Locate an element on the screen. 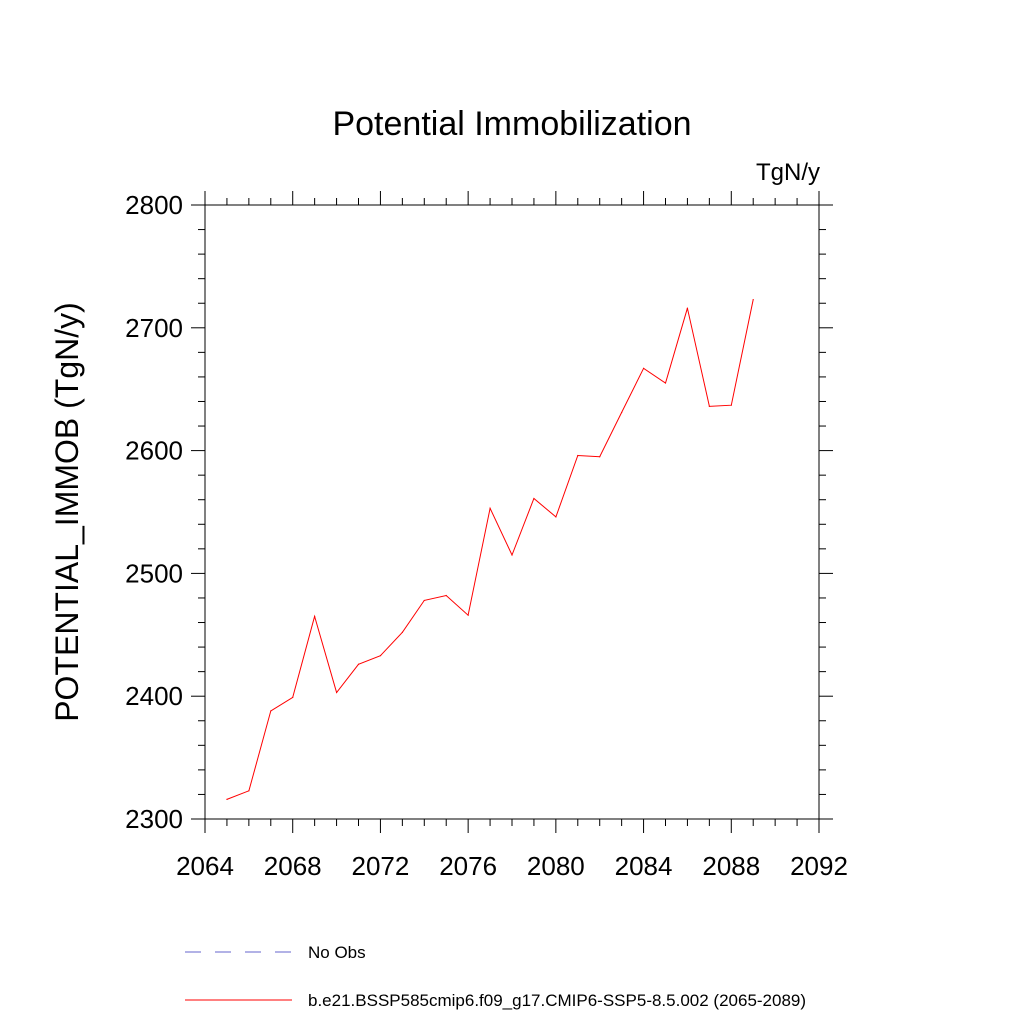 The height and width of the screenshot is (1024, 1024). x-tick-label: 2076 is located at coordinates (468, 866).